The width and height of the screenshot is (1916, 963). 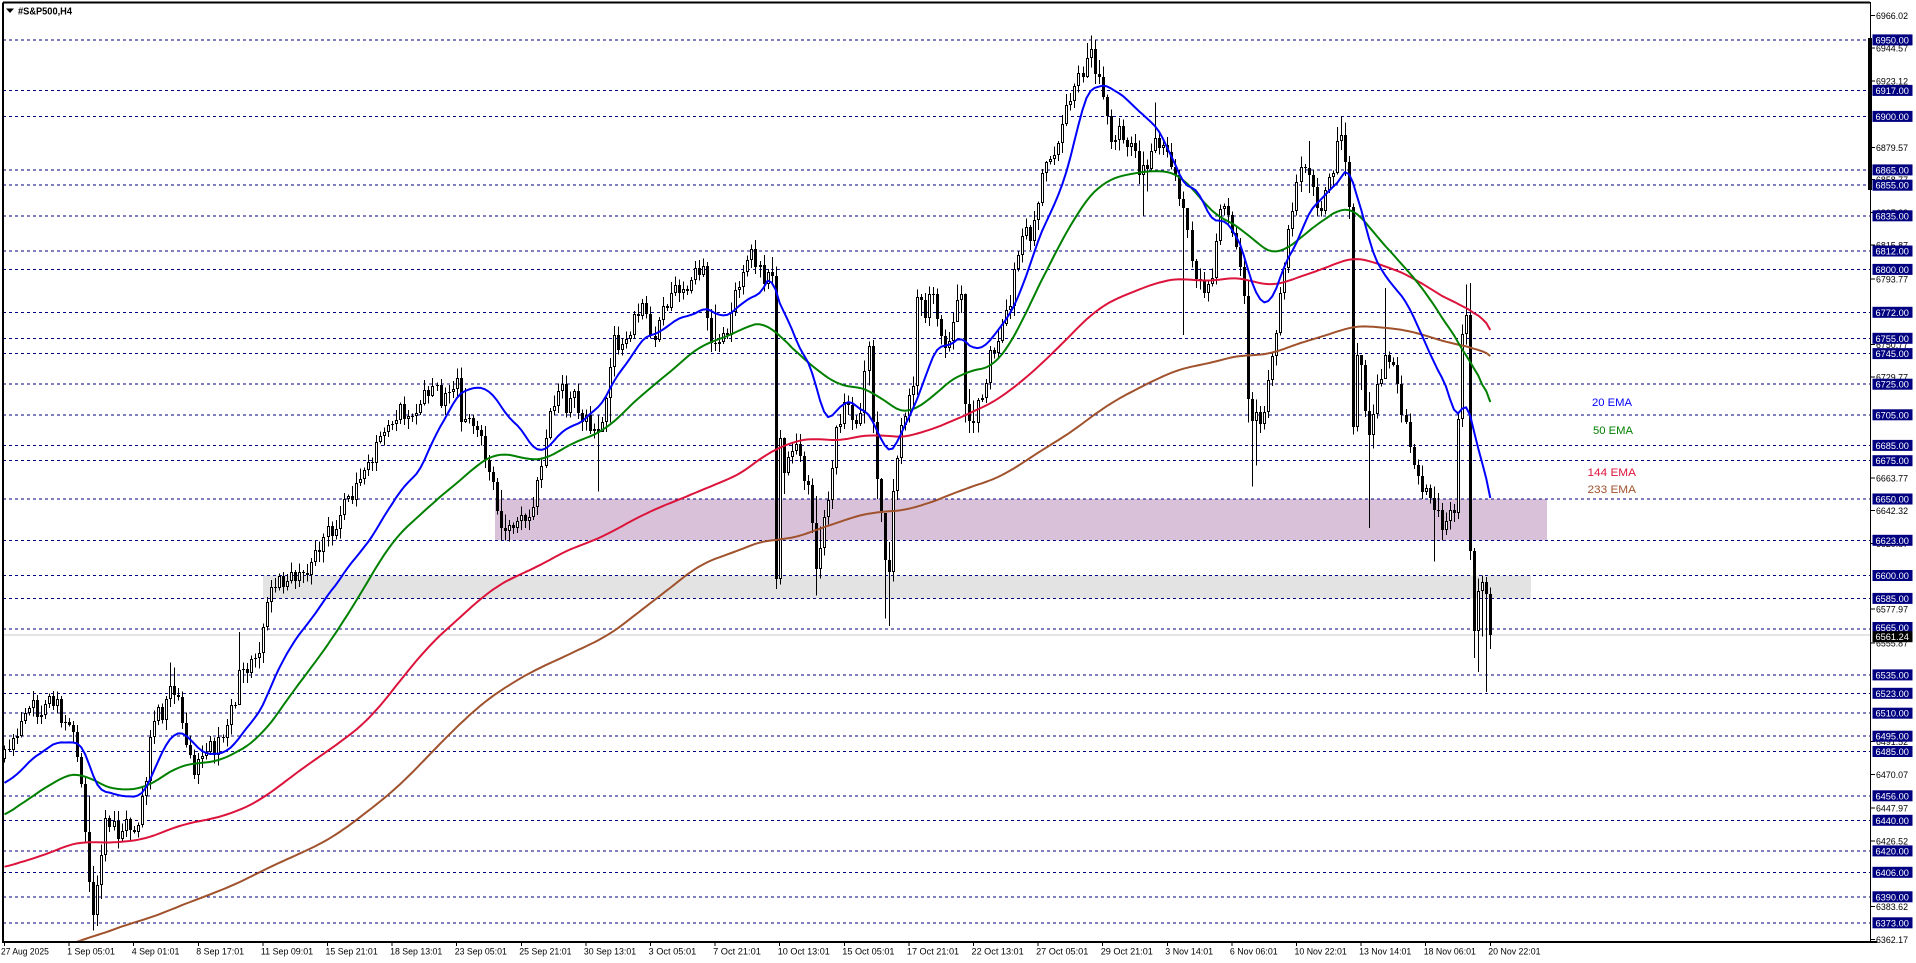 I want to click on svg-text: 18 Sep 13:01, so click(x=416, y=952).